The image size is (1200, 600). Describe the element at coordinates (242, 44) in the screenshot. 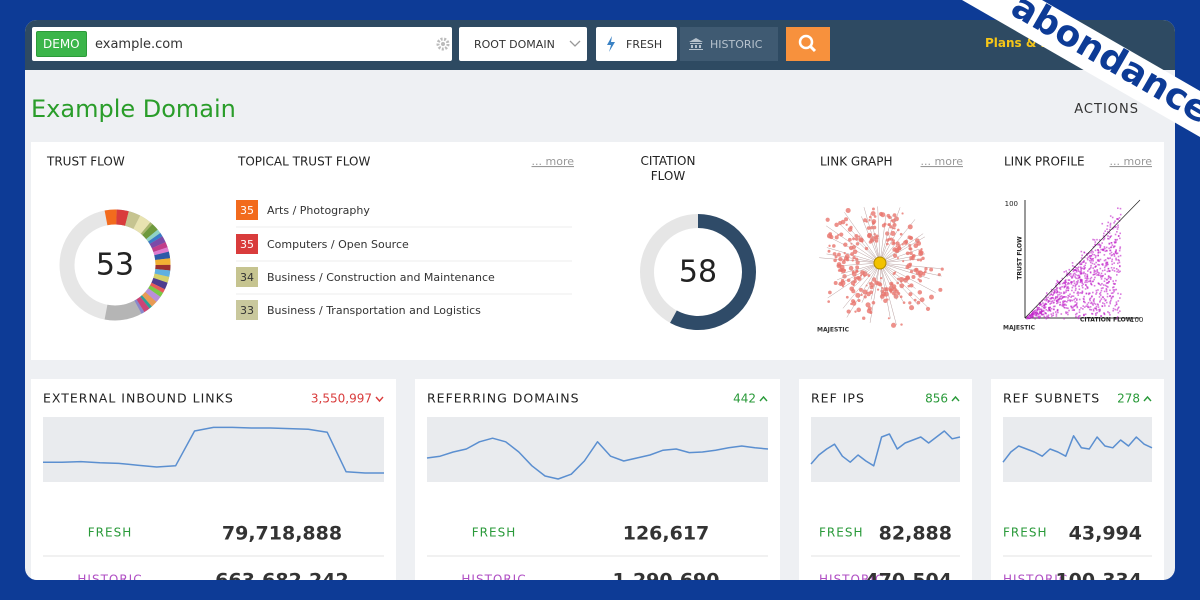

I see `search-input: DEMO example.com` at that location.